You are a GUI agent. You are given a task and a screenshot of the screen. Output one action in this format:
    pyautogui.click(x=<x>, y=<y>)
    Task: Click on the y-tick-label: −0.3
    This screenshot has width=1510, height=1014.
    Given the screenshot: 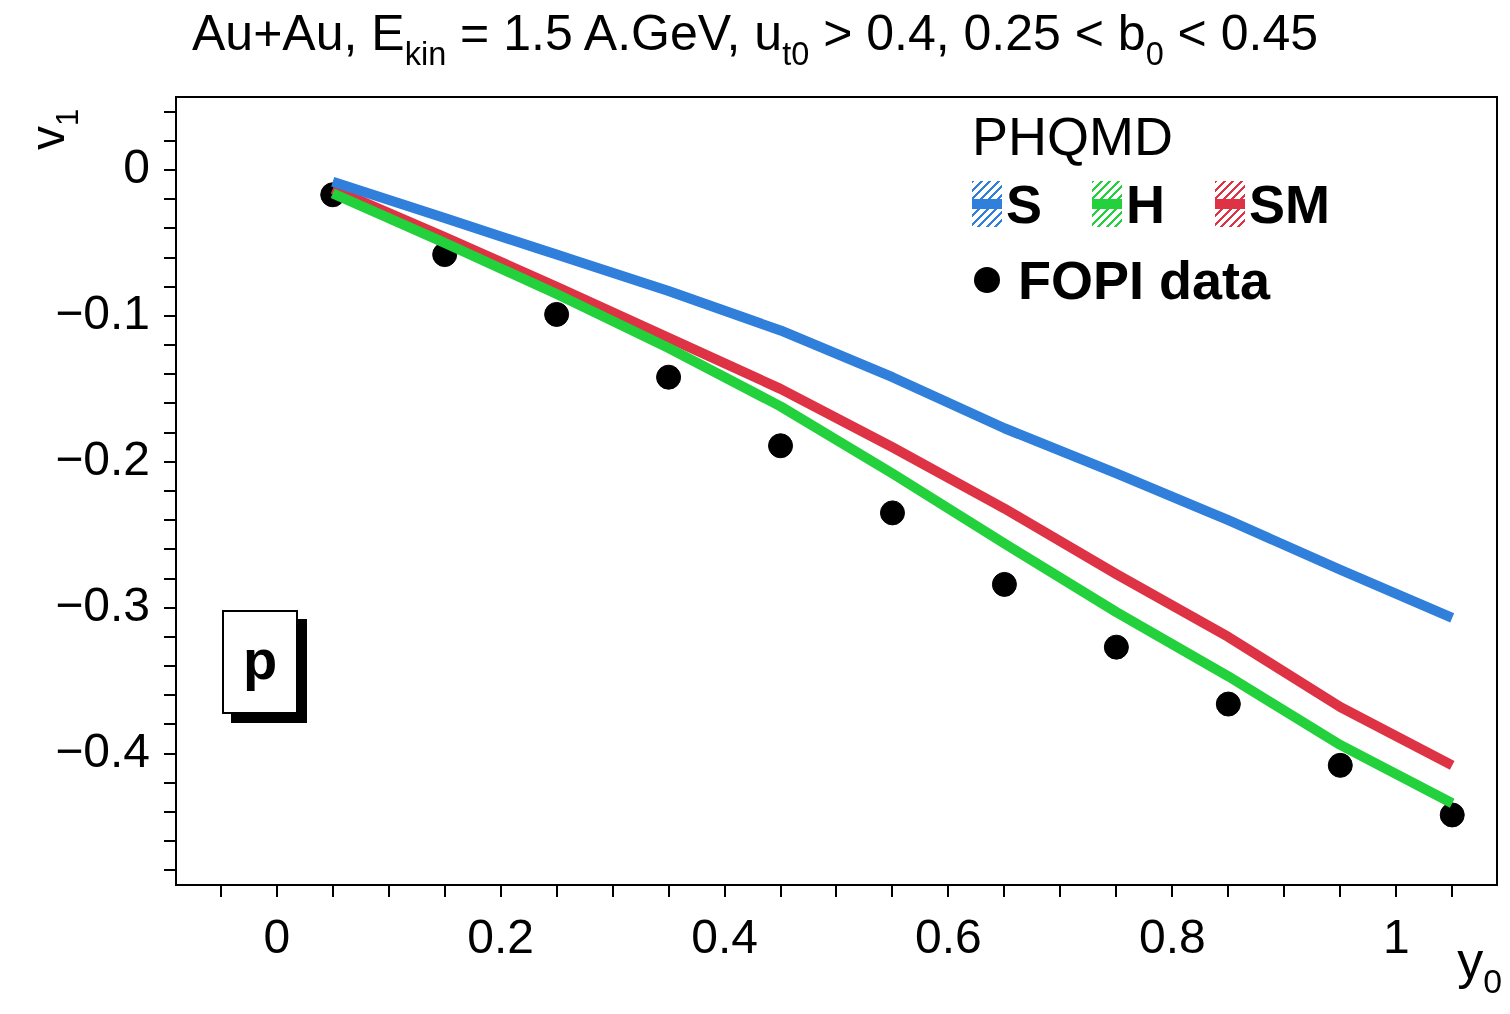 What is the action you would take?
    pyautogui.click(x=102, y=604)
    